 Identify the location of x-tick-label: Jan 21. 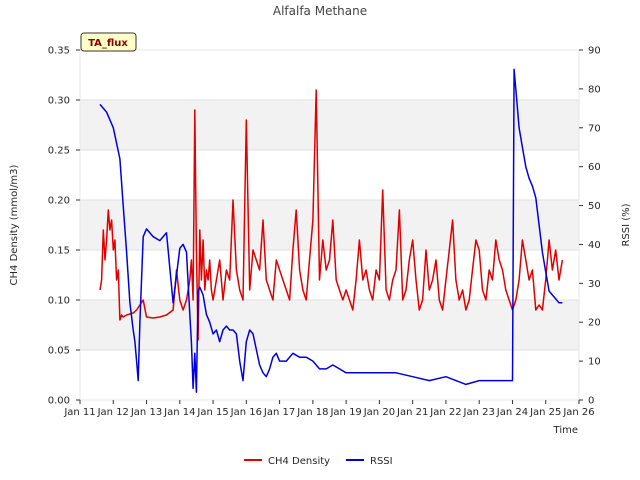
(412, 412).